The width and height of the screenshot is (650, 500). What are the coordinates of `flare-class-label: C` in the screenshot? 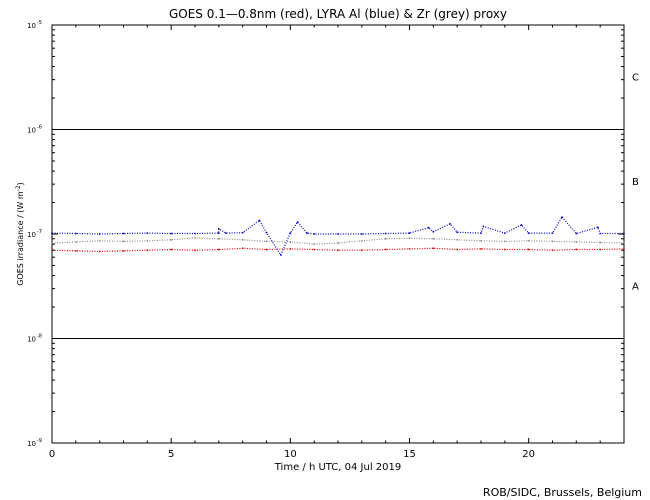 It's located at (635, 78).